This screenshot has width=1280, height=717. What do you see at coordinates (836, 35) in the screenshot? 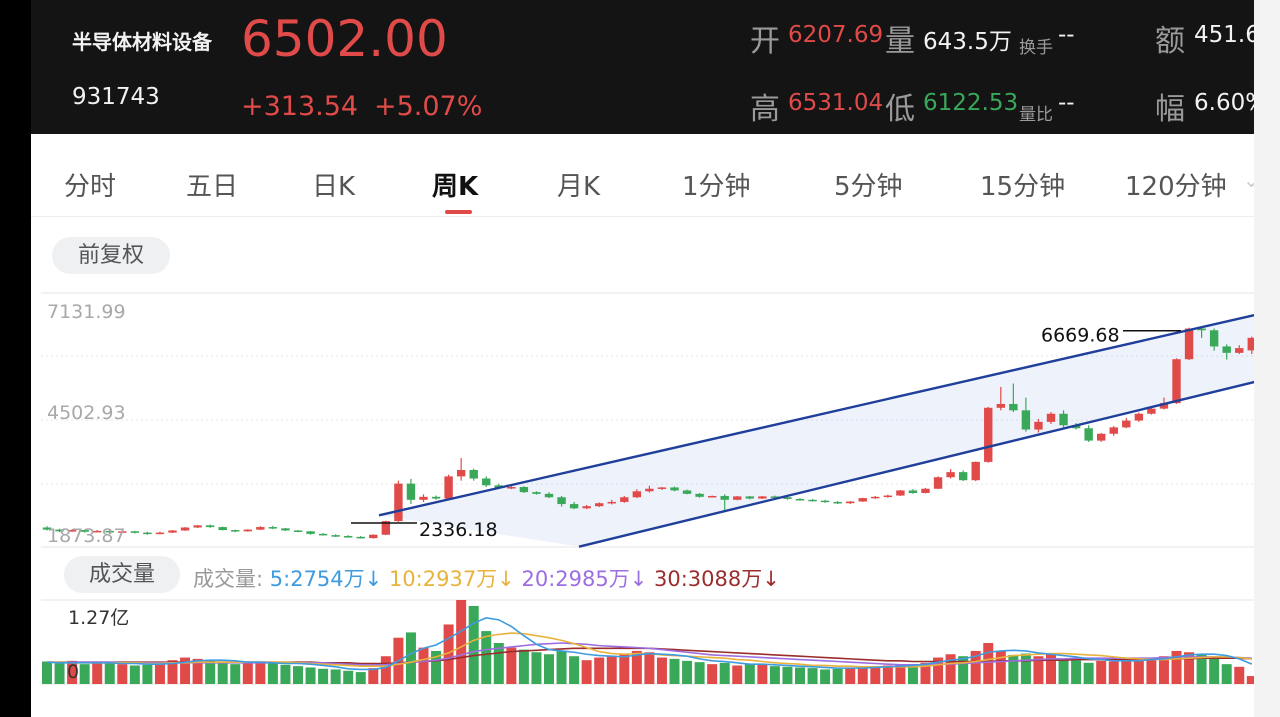
I see `open-value: 6207.69` at bounding box center [836, 35].